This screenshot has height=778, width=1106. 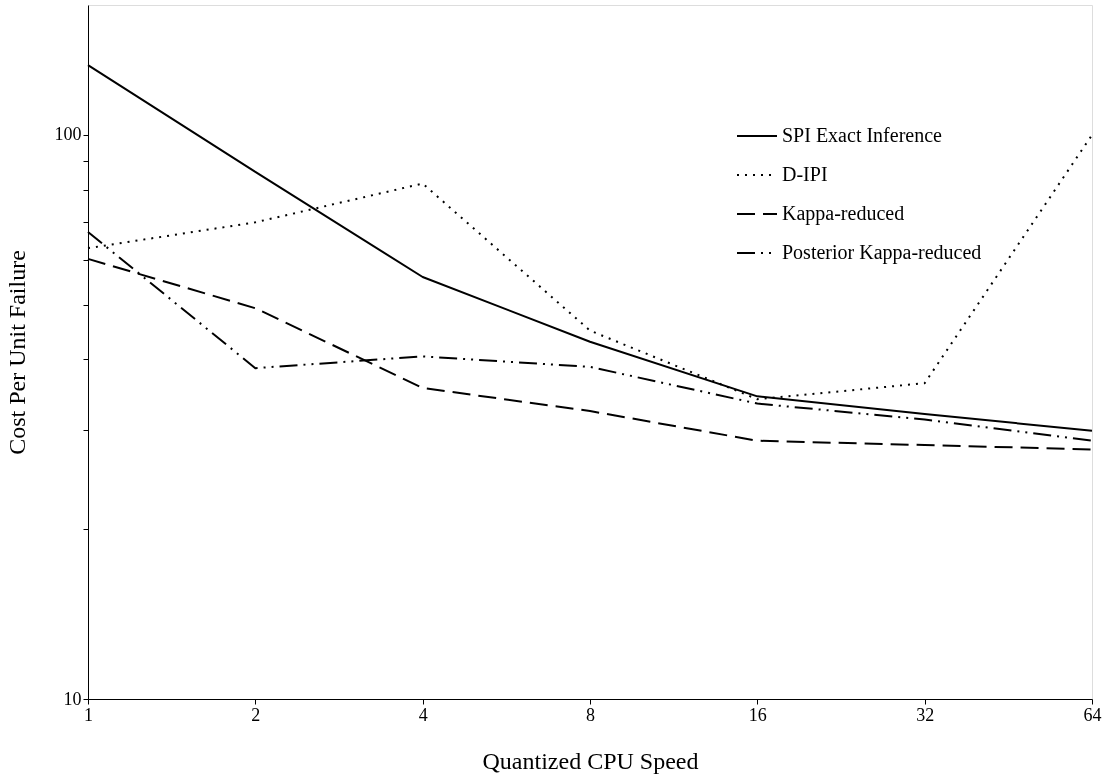 What do you see at coordinates (757, 714) in the screenshot?
I see `x-tick-label: 16` at bounding box center [757, 714].